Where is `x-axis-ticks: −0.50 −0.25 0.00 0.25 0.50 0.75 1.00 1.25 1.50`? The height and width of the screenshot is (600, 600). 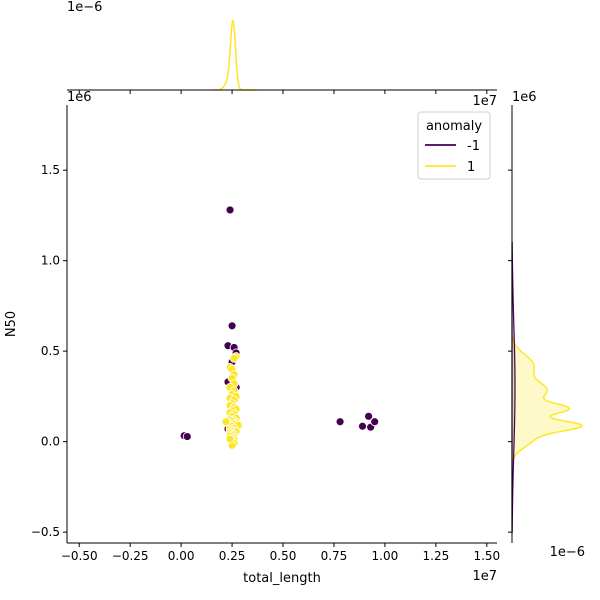 x-axis-ticks: −0.50 −0.25 0.00 0.25 0.50 0.75 1.00 1.25 1.50 is located at coordinates (280, 553).